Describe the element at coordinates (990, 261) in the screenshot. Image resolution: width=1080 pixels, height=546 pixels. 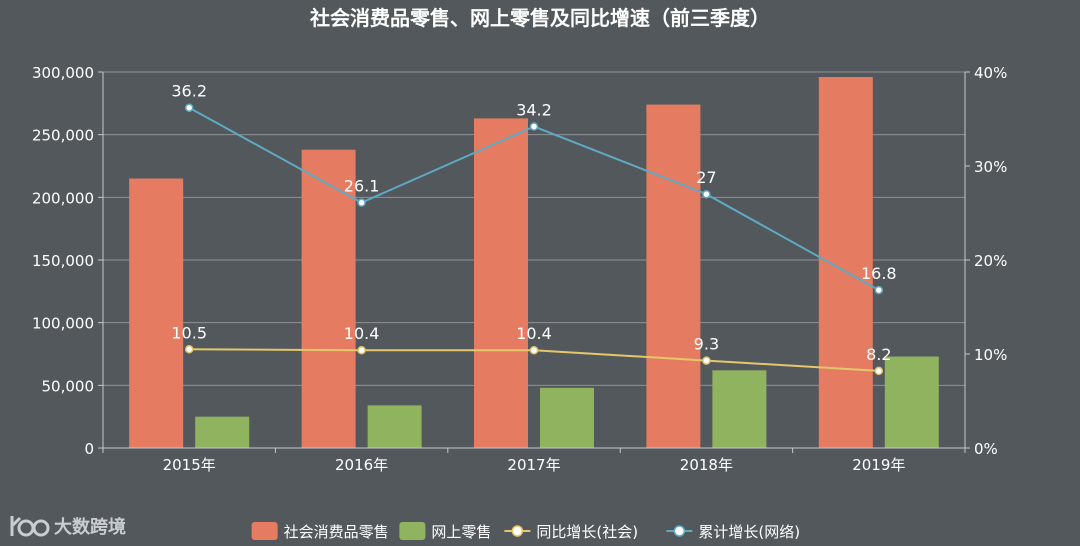
I see `right-axis-tick-2: 20%` at that location.